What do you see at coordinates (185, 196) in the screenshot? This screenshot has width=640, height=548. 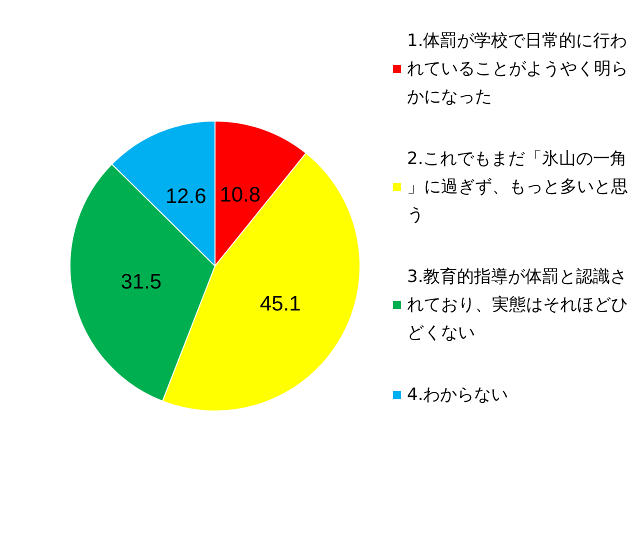 I see `data-label: 12.6` at bounding box center [185, 196].